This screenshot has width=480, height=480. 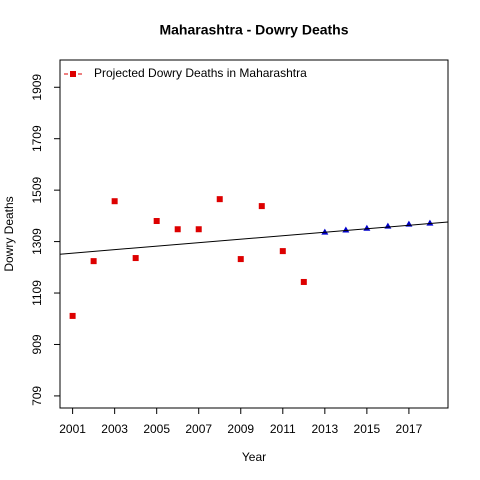 I want to click on x-tick-label: 2015, so click(x=367, y=429).